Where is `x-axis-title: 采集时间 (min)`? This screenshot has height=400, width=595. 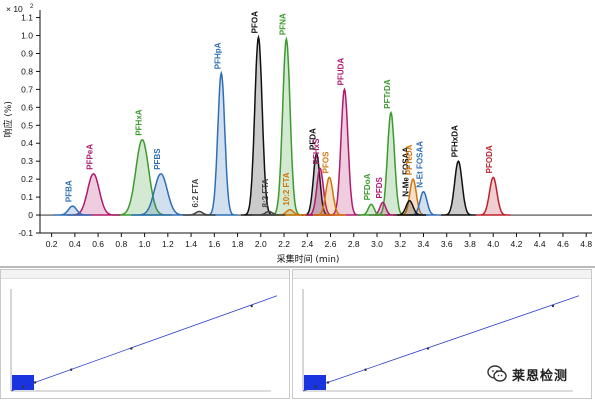
x-axis-title: 采集时间 (min) is located at coordinates (308, 259).